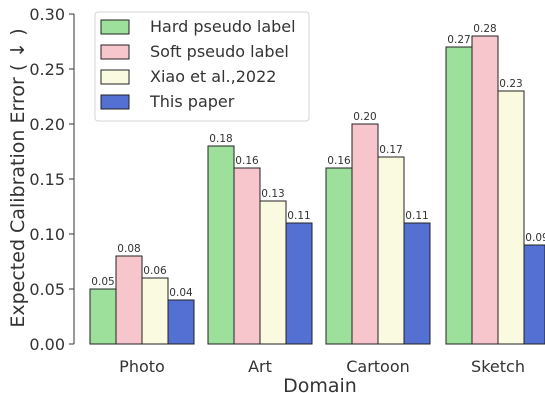  Describe the element at coordinates (534, 294) in the screenshot. I see `bar-sketch-s3` at that location.